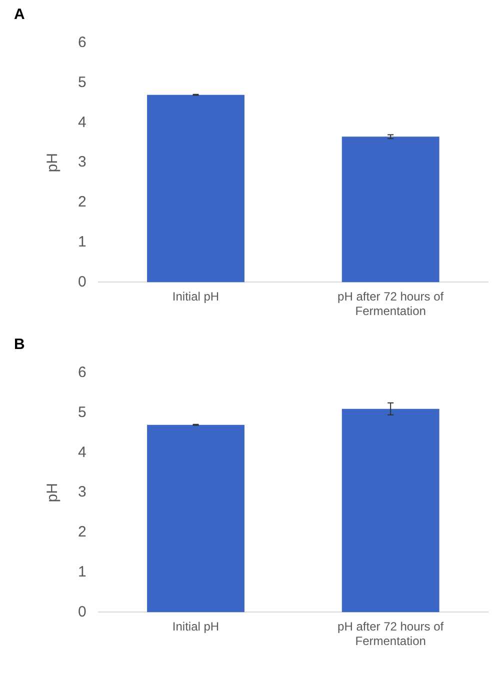 The image size is (498, 677). Describe the element at coordinates (19, 14) in the screenshot. I see `chart-title: A` at that location.